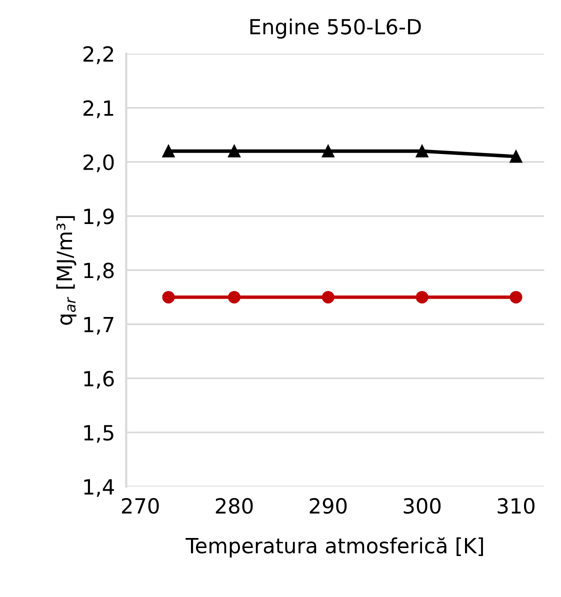 This screenshot has height=597, width=561. What do you see at coordinates (99, 109) in the screenshot?
I see `y-tick-label: 2,1` at bounding box center [99, 109].